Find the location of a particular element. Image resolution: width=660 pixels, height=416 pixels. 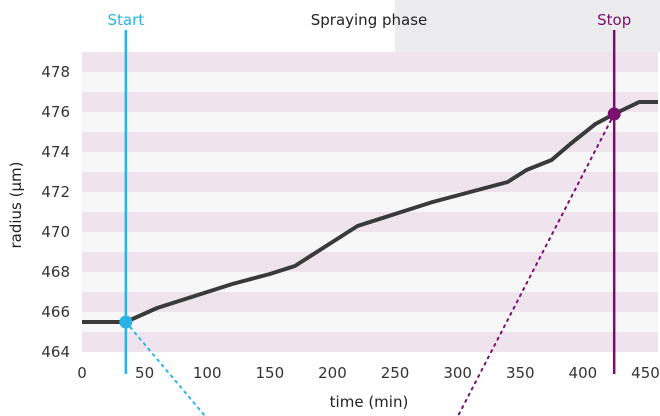

x-axis-title: time (min) is located at coordinates (369, 402).